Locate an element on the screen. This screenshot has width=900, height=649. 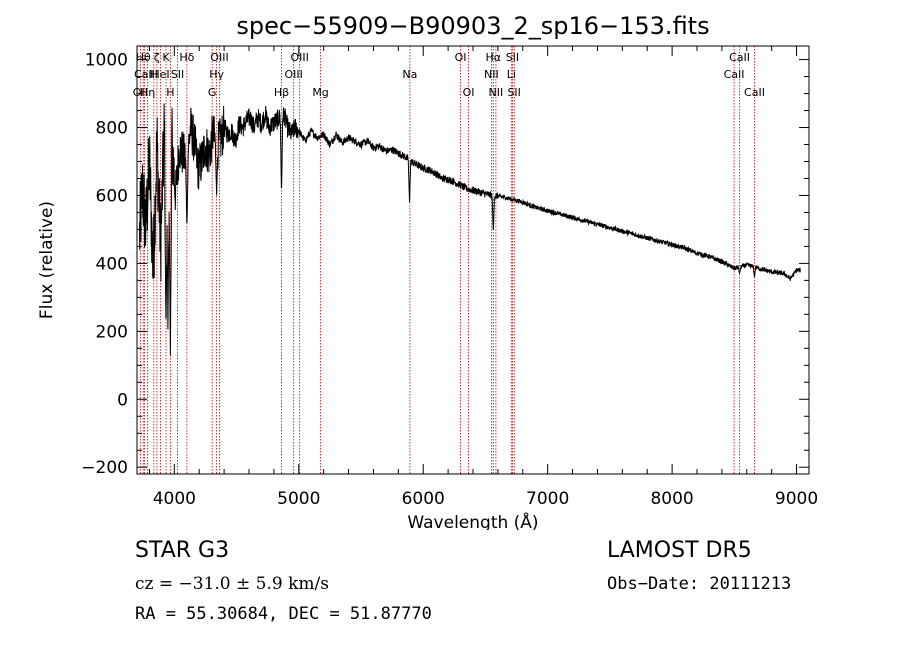
y-tick-label-5: 800 is located at coordinates (112, 129).